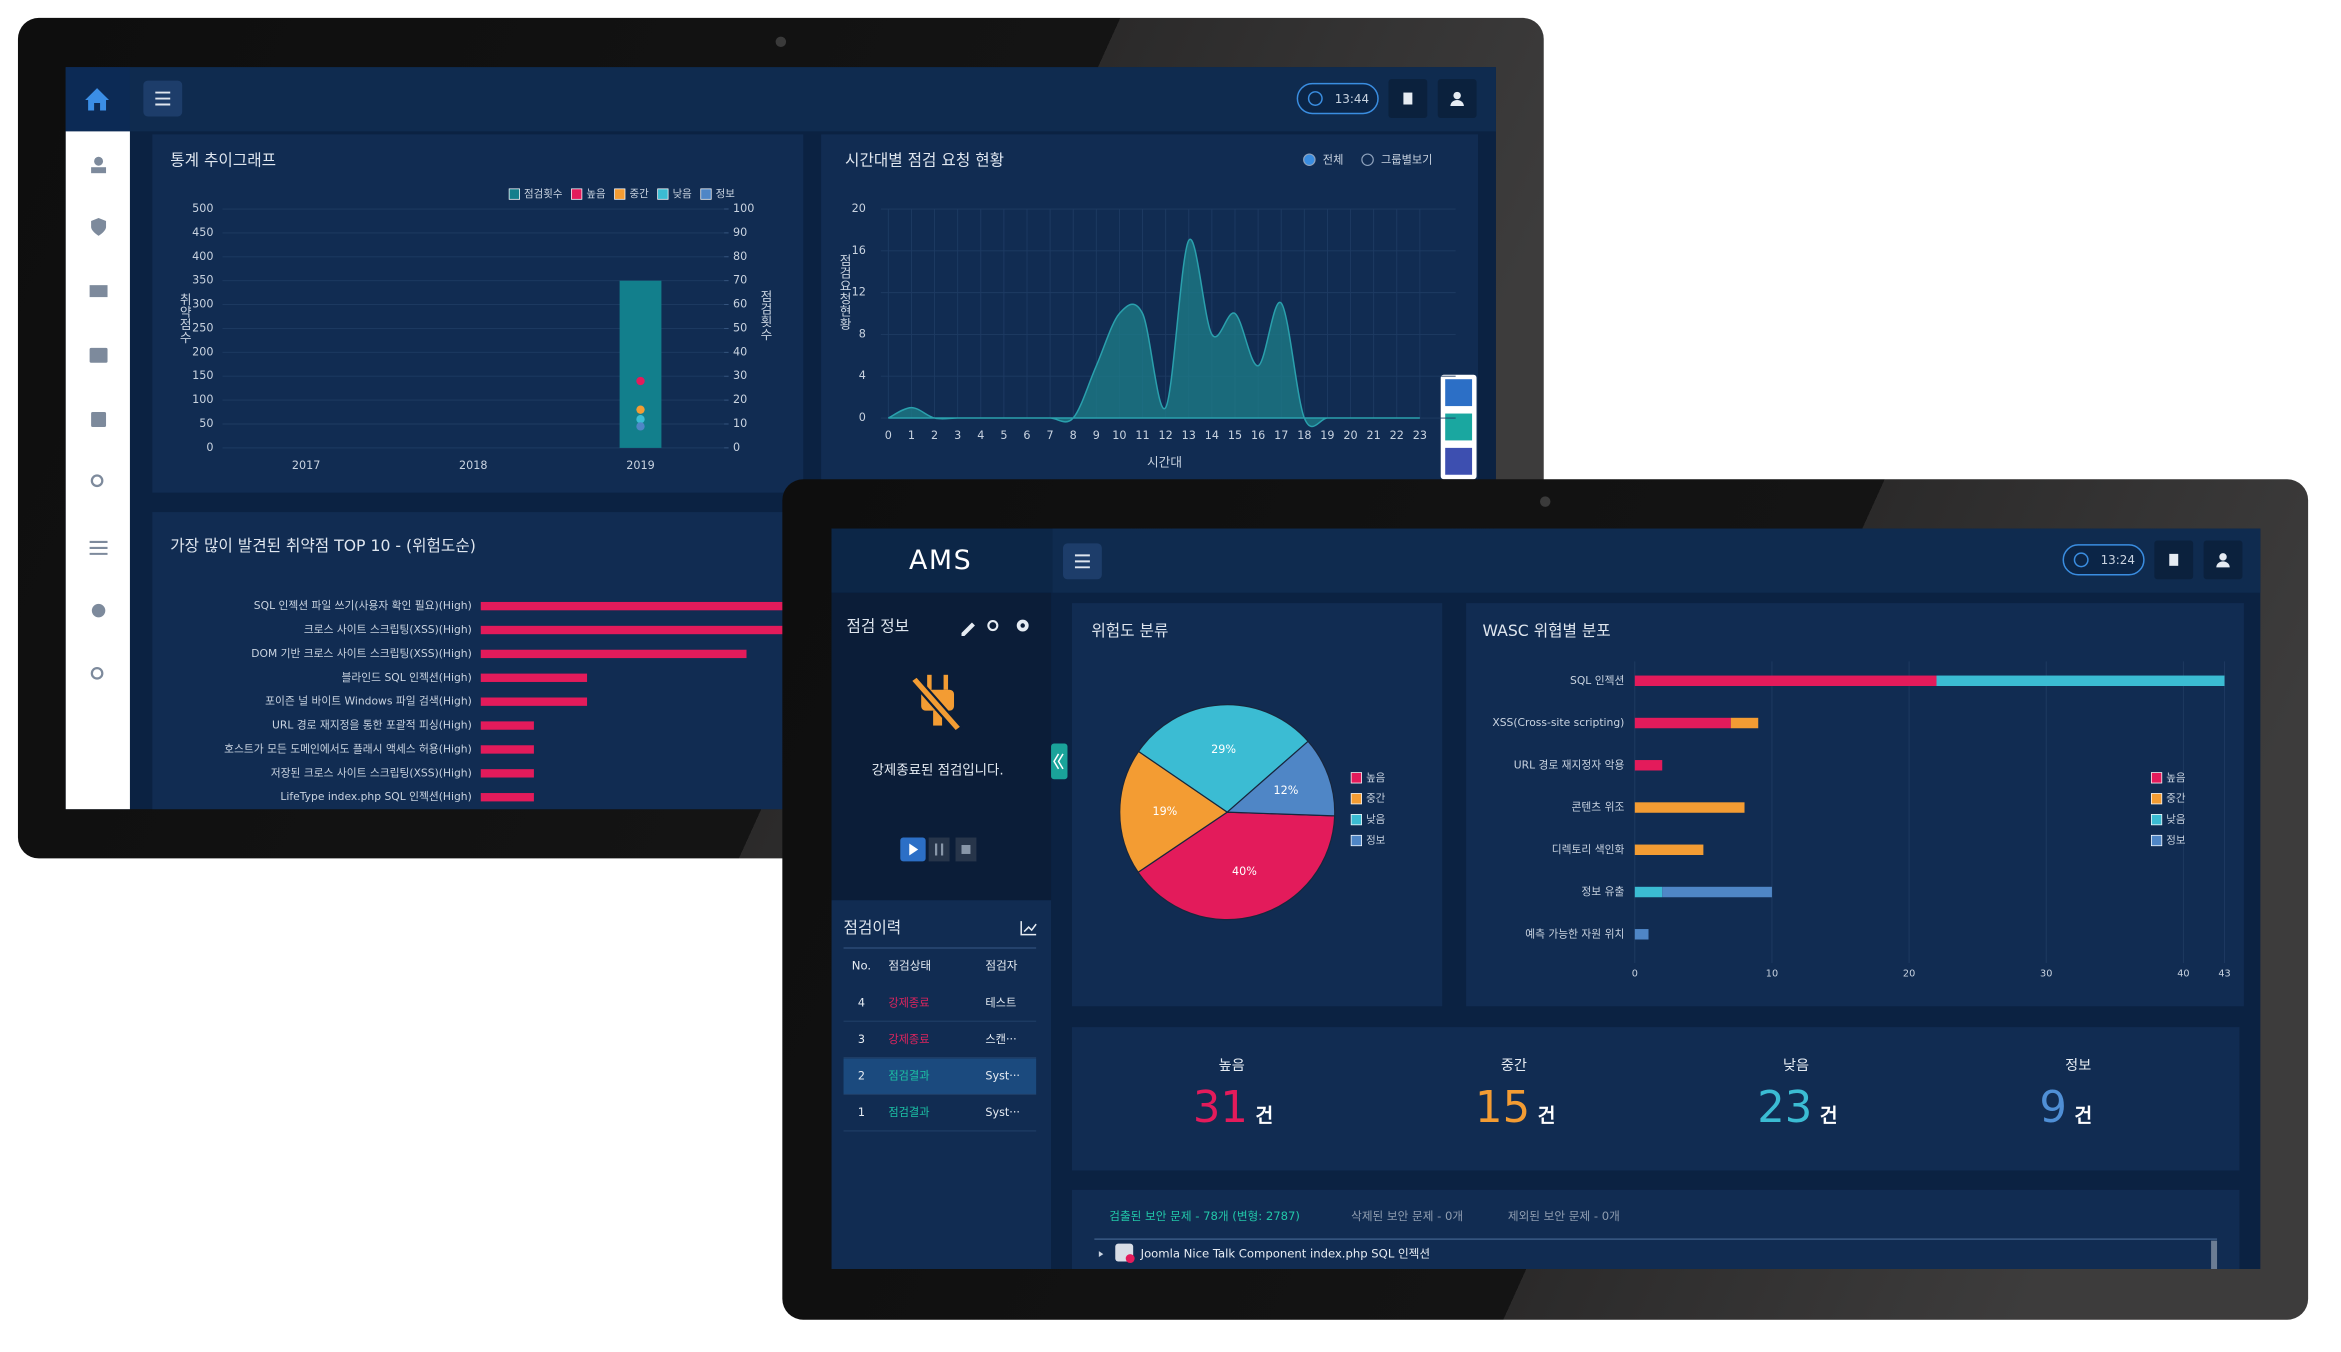 The image size is (2341, 1352). Describe the element at coordinates (781, 42) in the screenshot. I see `camera` at that location.